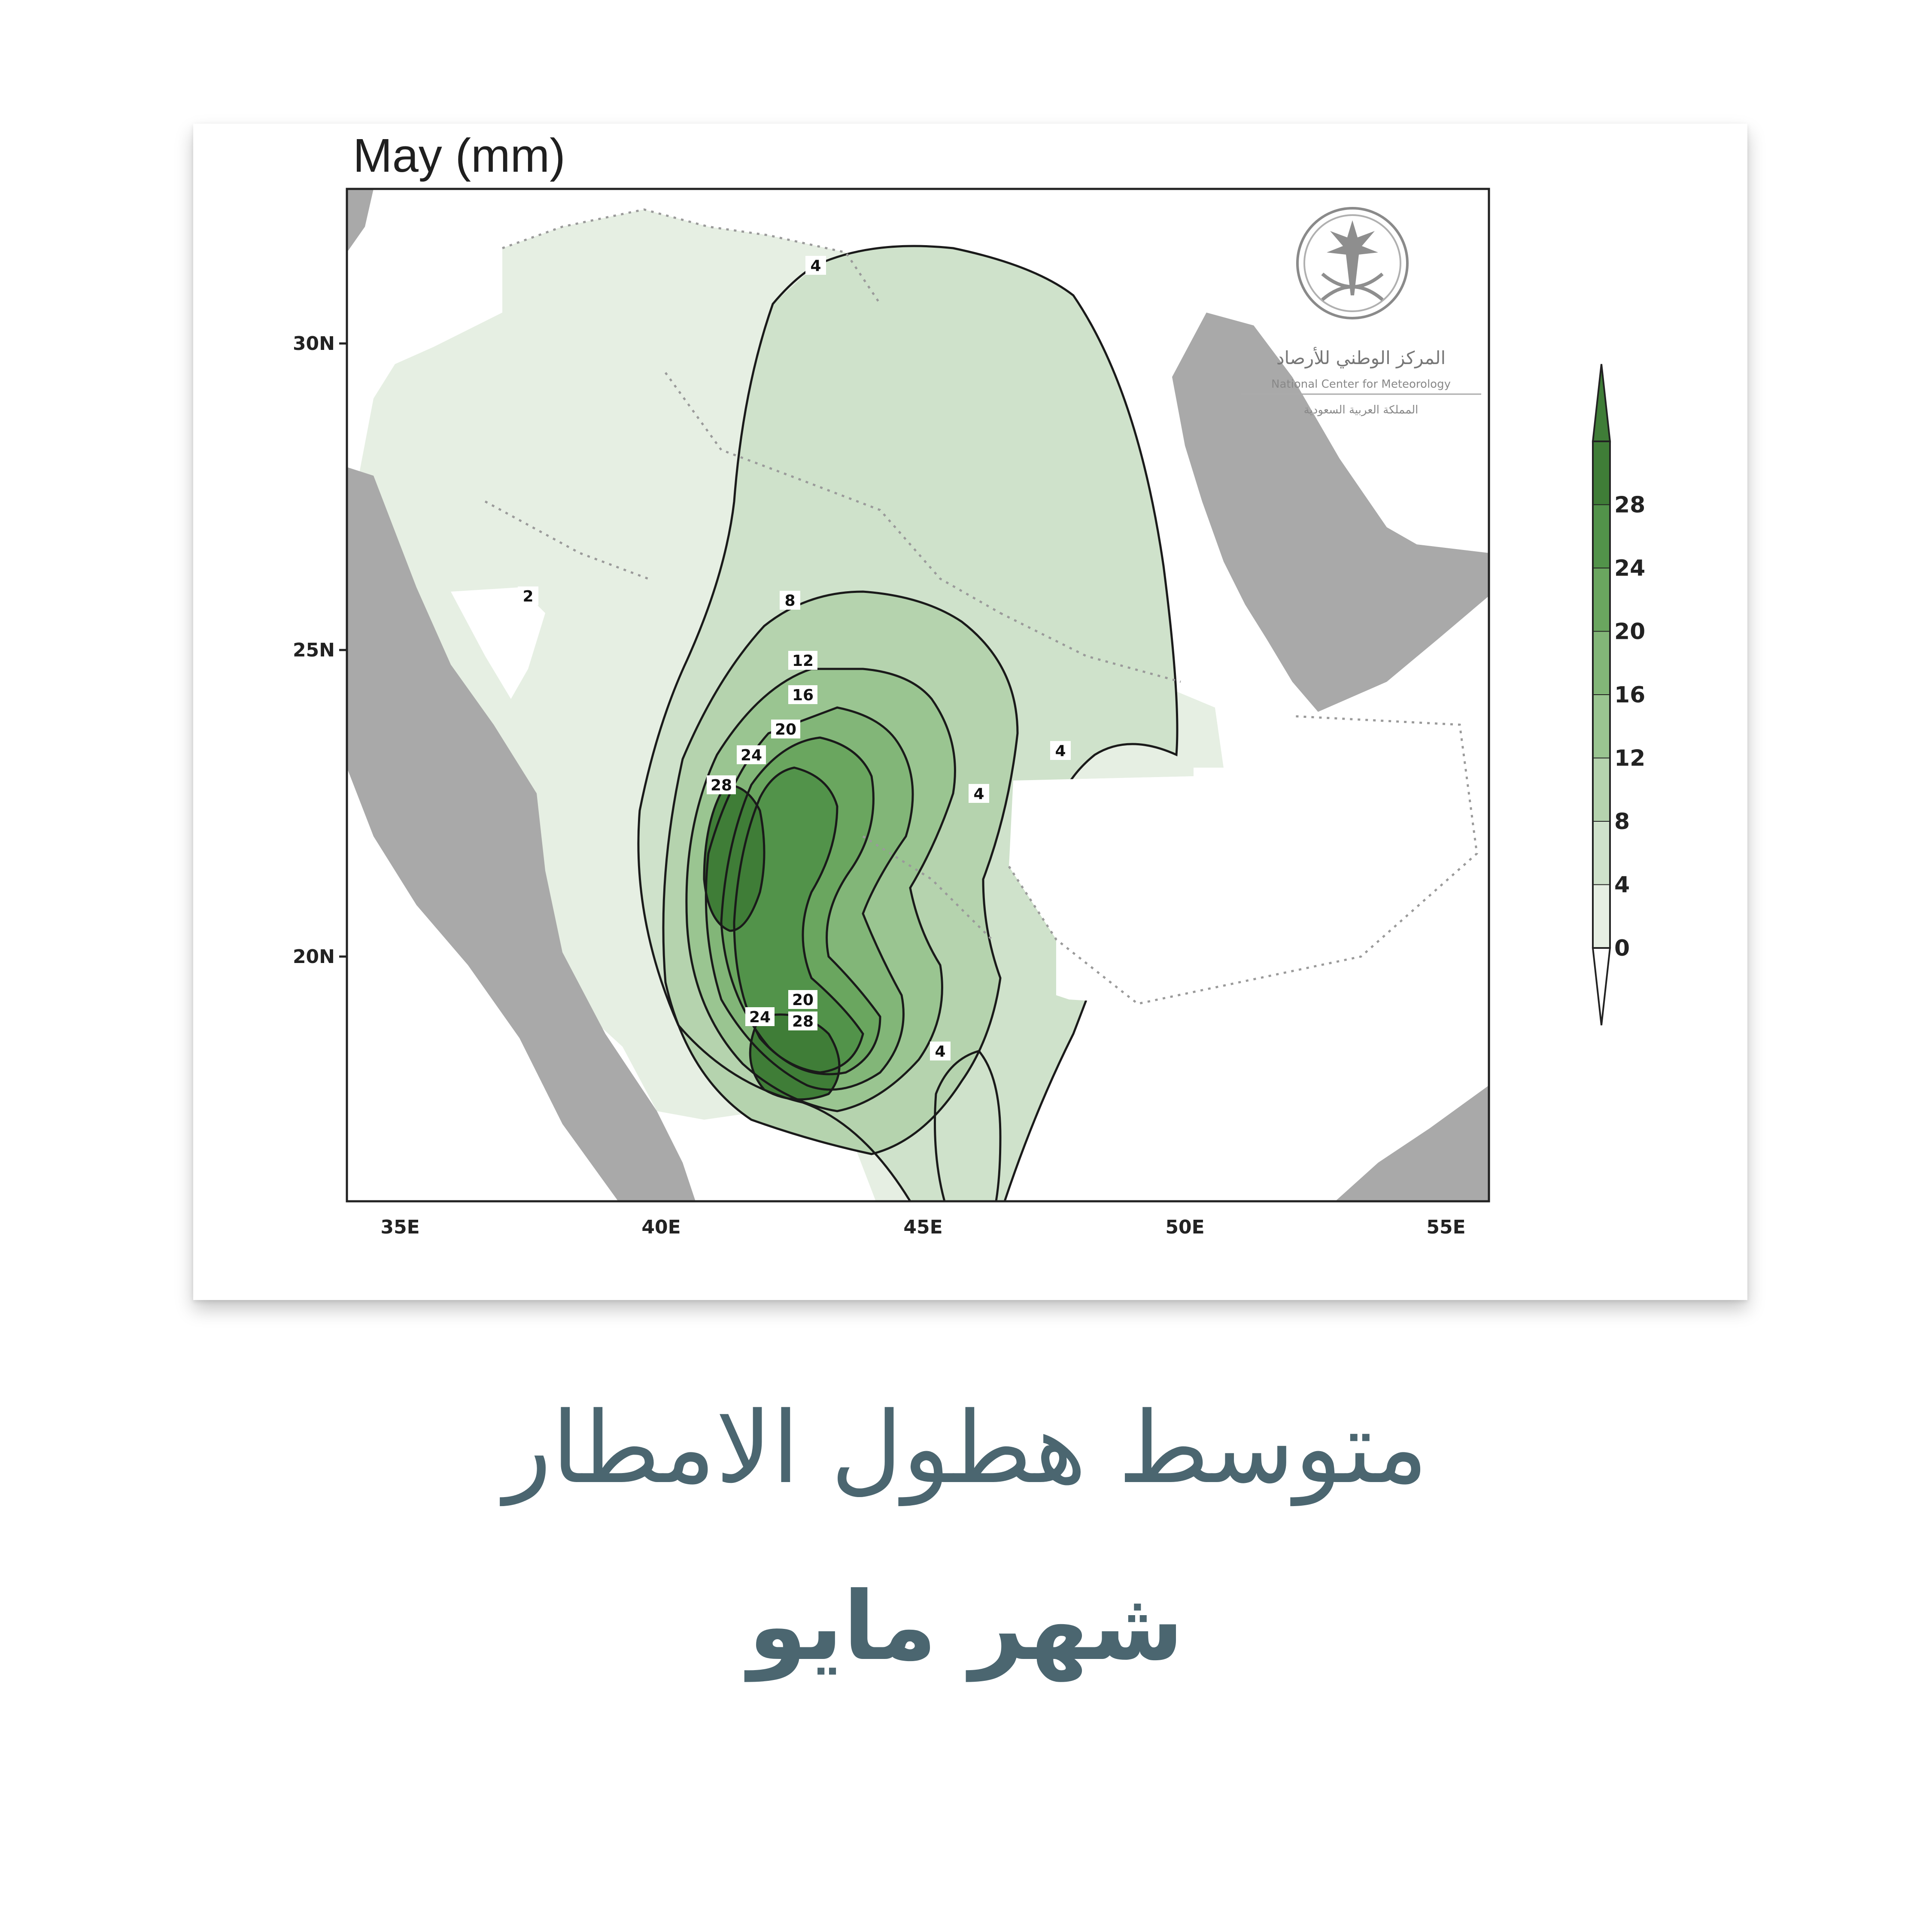  What do you see at coordinates (1352, 286) in the screenshot?
I see `swords-icon` at bounding box center [1352, 286].